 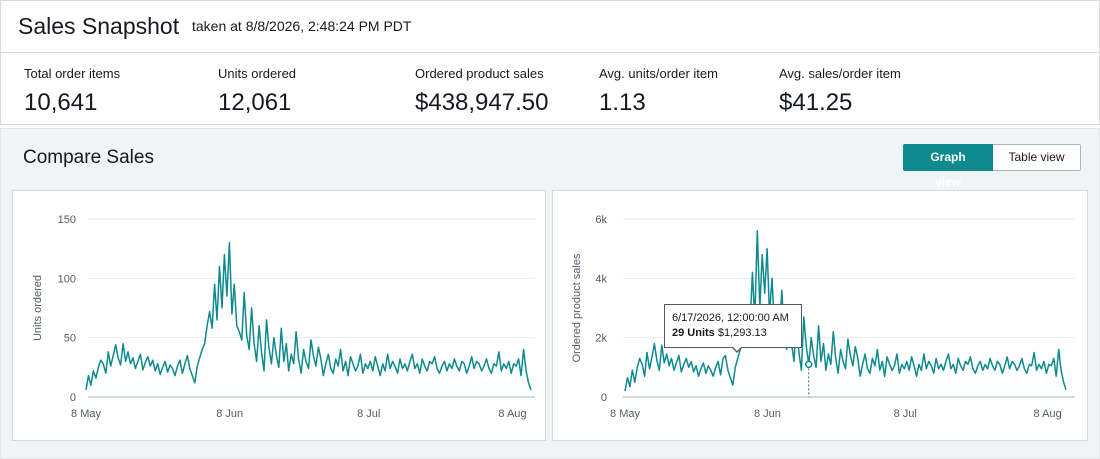 What do you see at coordinates (67, 220) in the screenshot?
I see `y-tick-label: 150` at bounding box center [67, 220].